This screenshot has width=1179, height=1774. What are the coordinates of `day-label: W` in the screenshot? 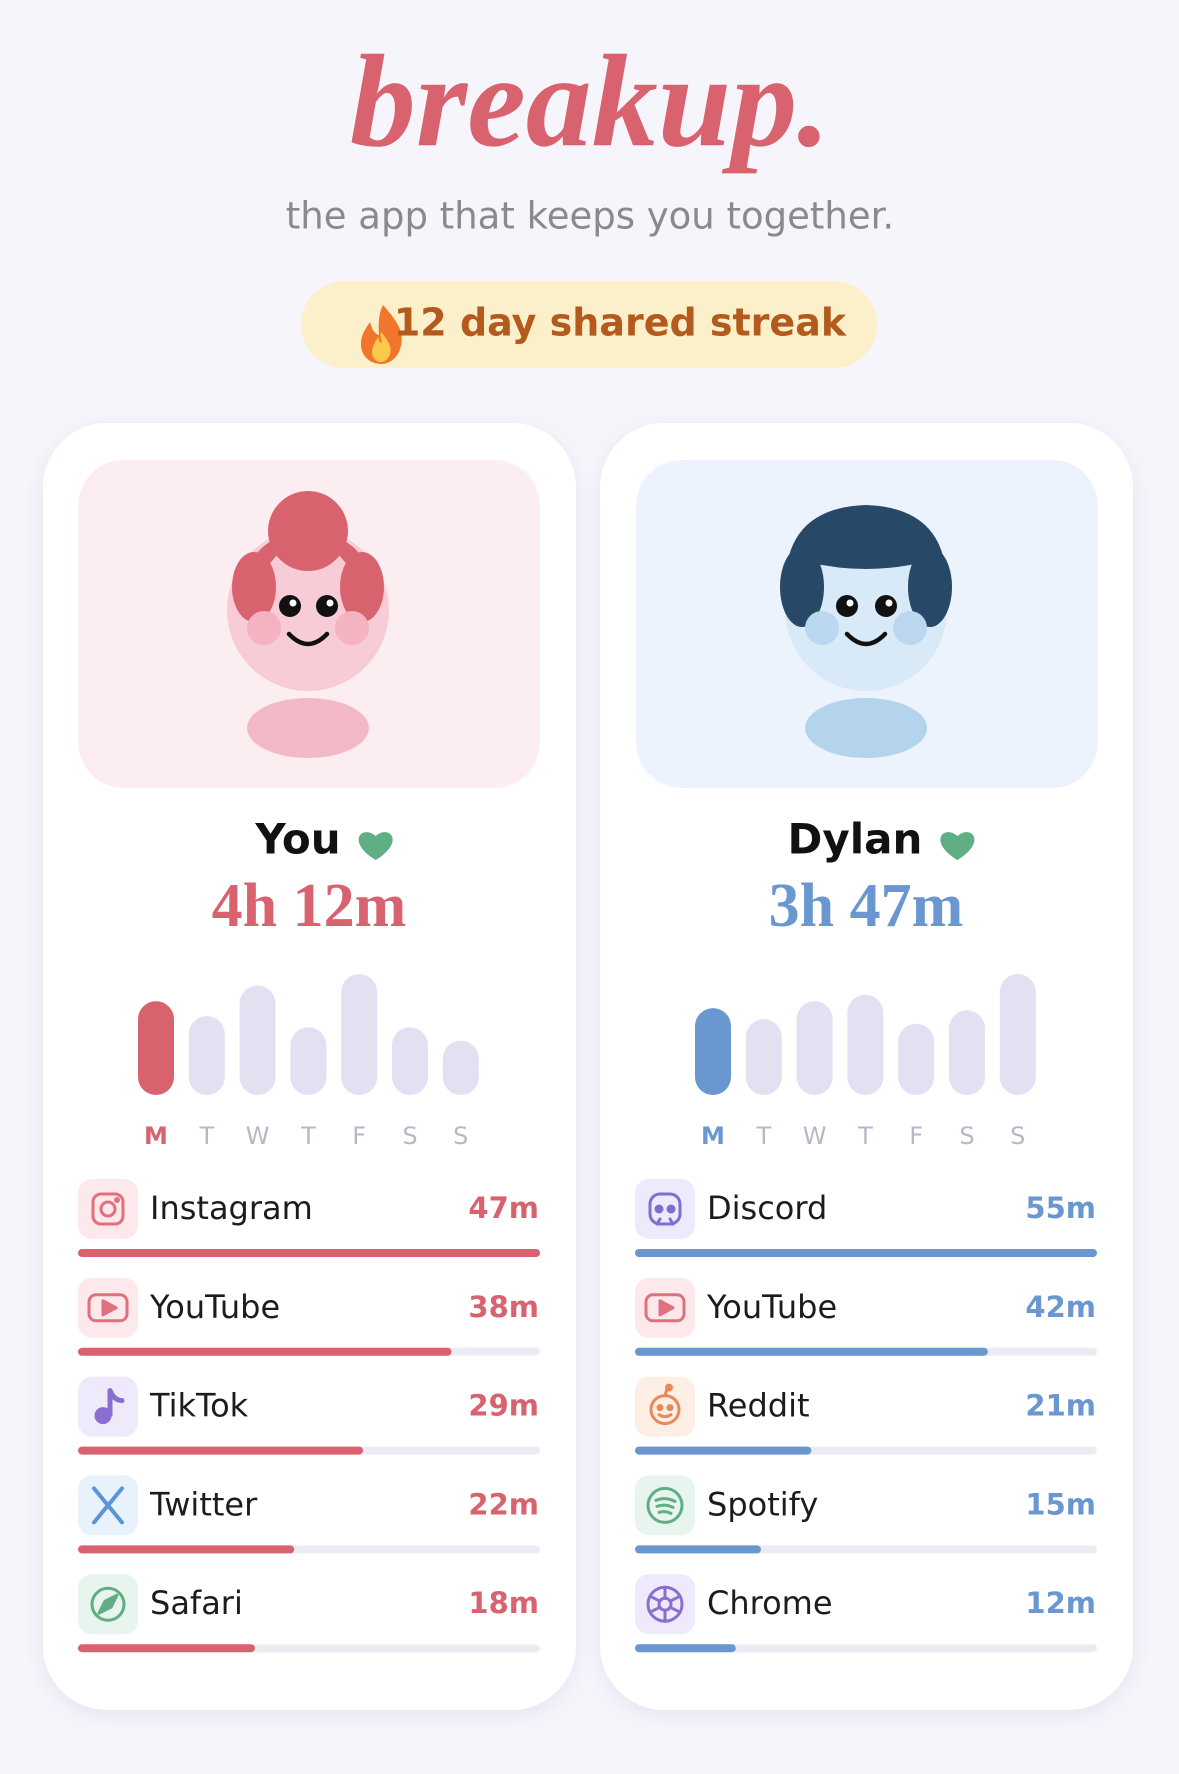 It's located at (258, 1136).